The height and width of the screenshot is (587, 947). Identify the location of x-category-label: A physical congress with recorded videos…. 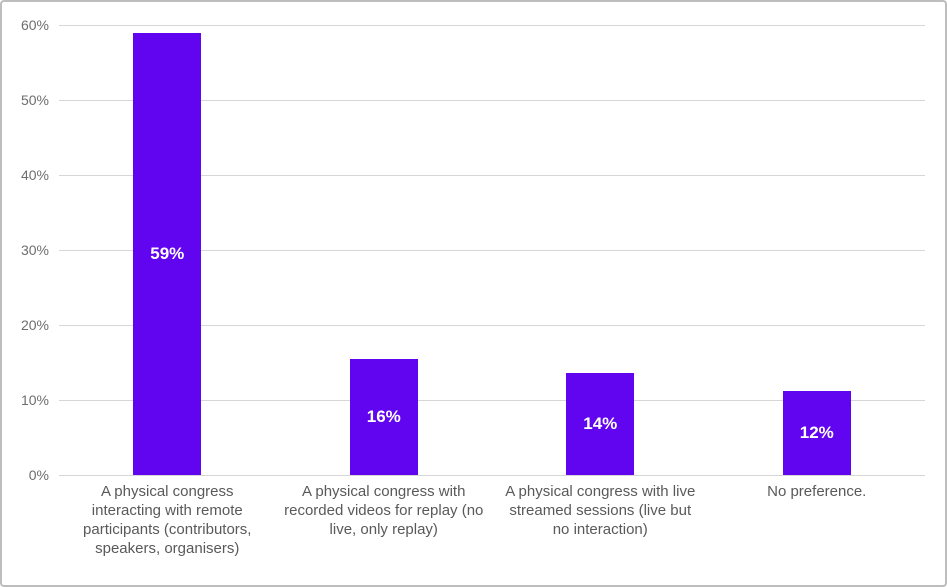
(384, 510).